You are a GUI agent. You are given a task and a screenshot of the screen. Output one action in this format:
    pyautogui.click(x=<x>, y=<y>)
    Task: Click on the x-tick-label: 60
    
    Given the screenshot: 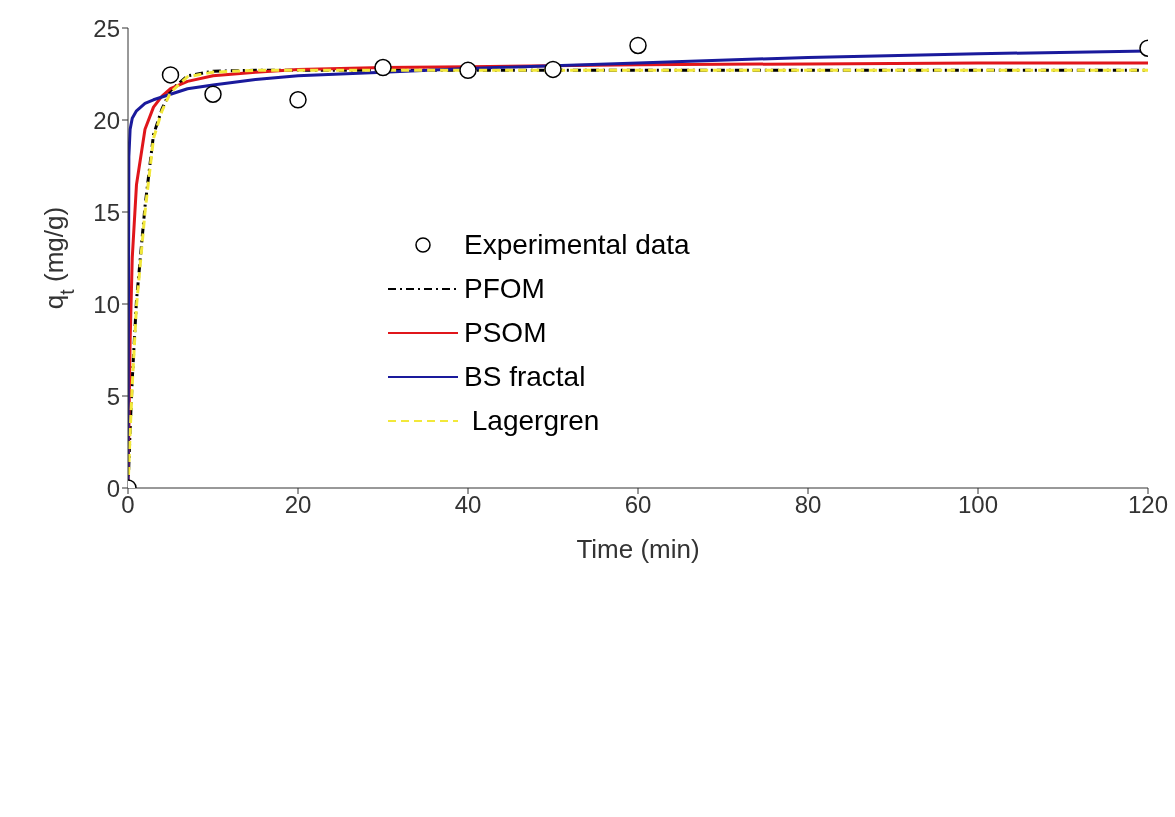 What is the action you would take?
    pyautogui.click(x=638, y=505)
    